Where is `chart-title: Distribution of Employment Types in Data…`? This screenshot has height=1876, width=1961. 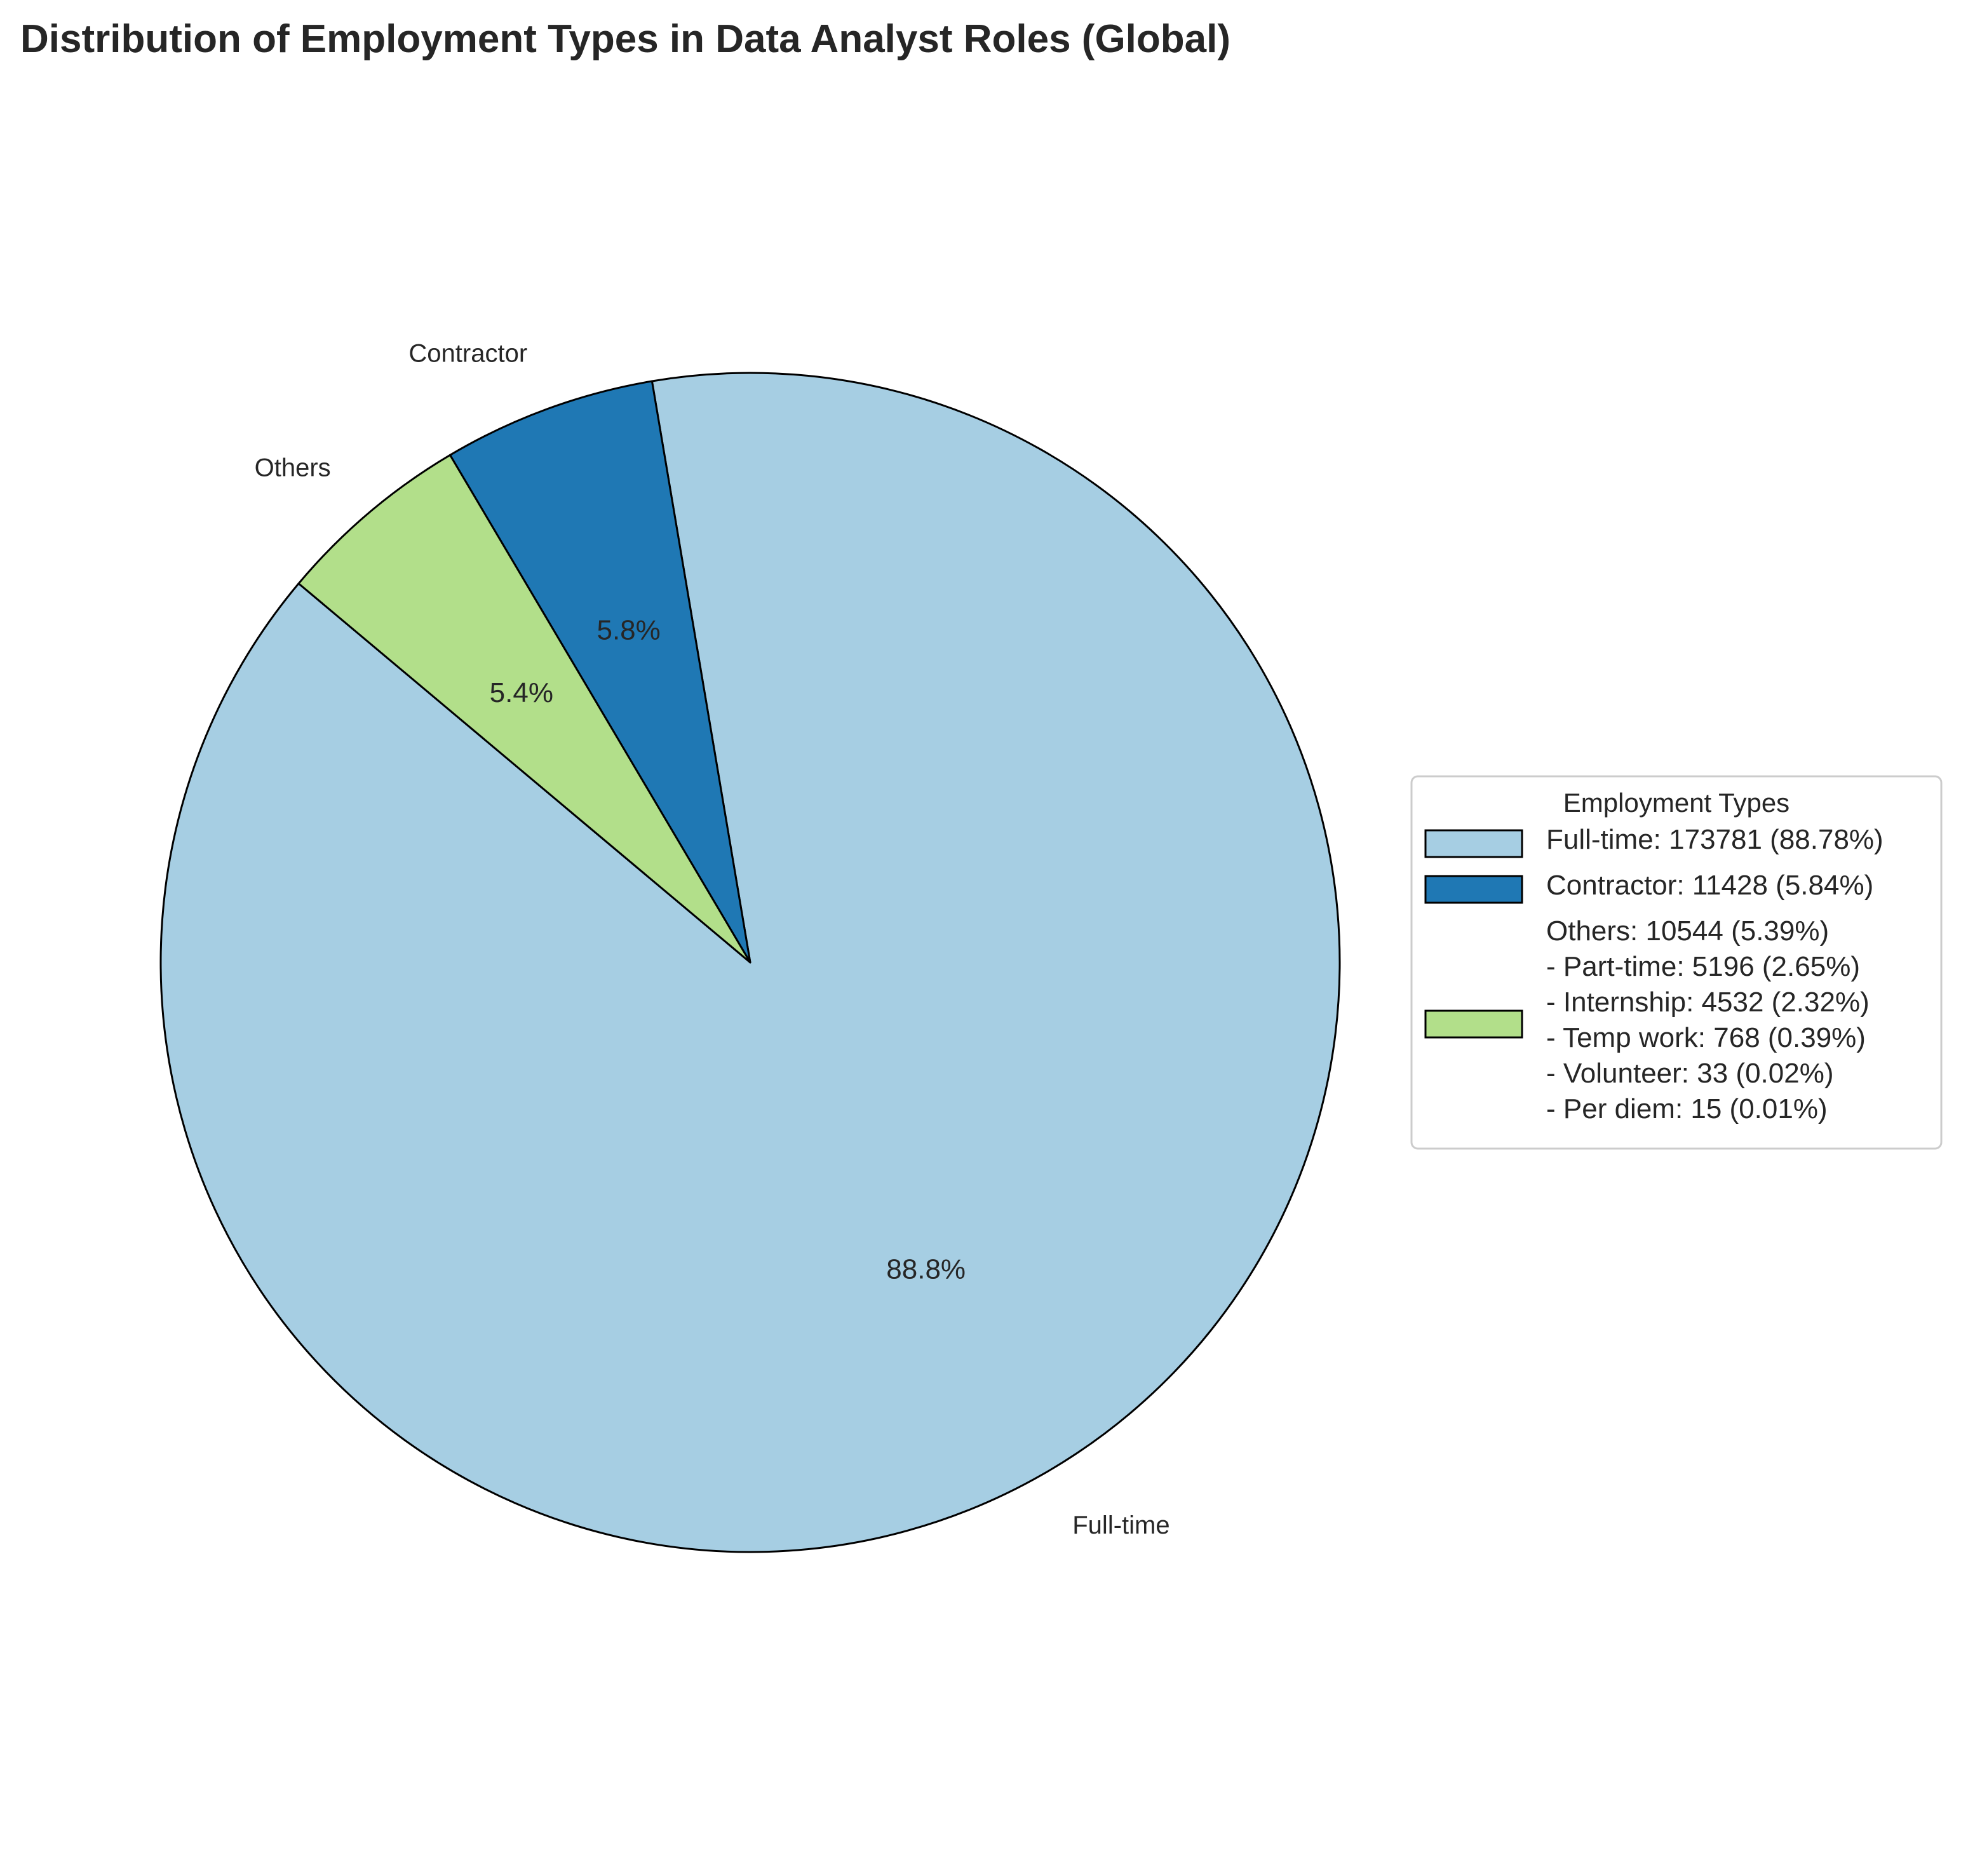
chart-title: Distribution of Employment Types in Data… is located at coordinates (625, 39).